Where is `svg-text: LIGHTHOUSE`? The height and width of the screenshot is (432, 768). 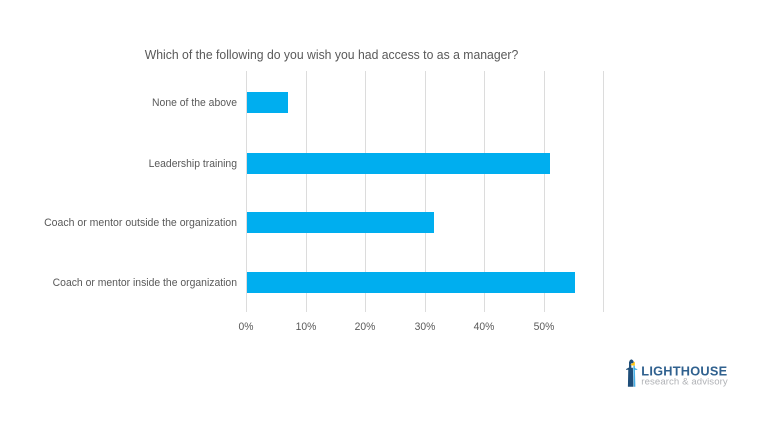
svg-text: LIGHTHOUSE is located at coordinates (684, 370).